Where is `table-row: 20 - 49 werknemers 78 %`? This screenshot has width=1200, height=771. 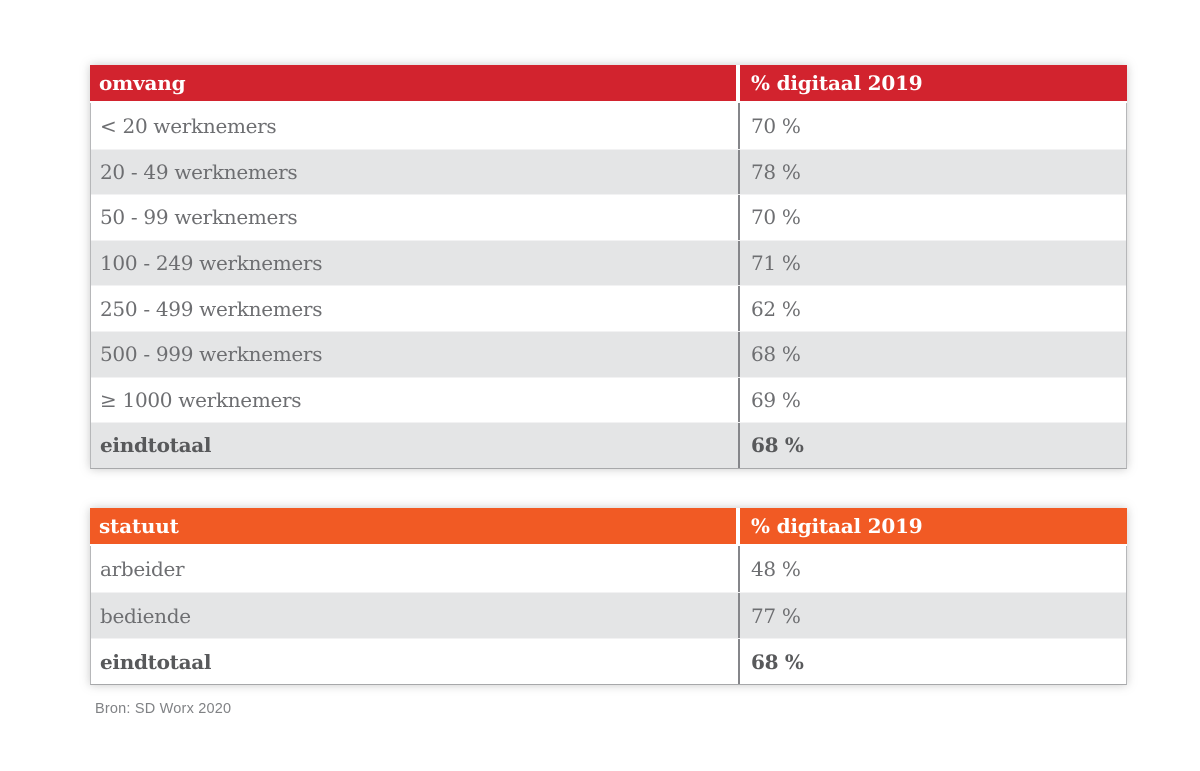
table-row: 20 - 49 werknemers 78 % is located at coordinates (608, 171).